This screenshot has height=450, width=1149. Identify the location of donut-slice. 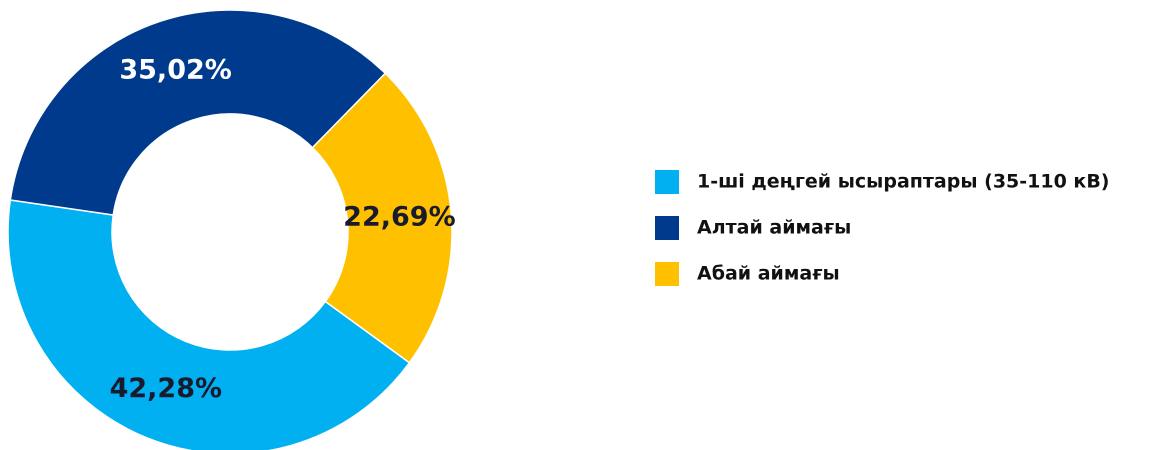
(382, 218).